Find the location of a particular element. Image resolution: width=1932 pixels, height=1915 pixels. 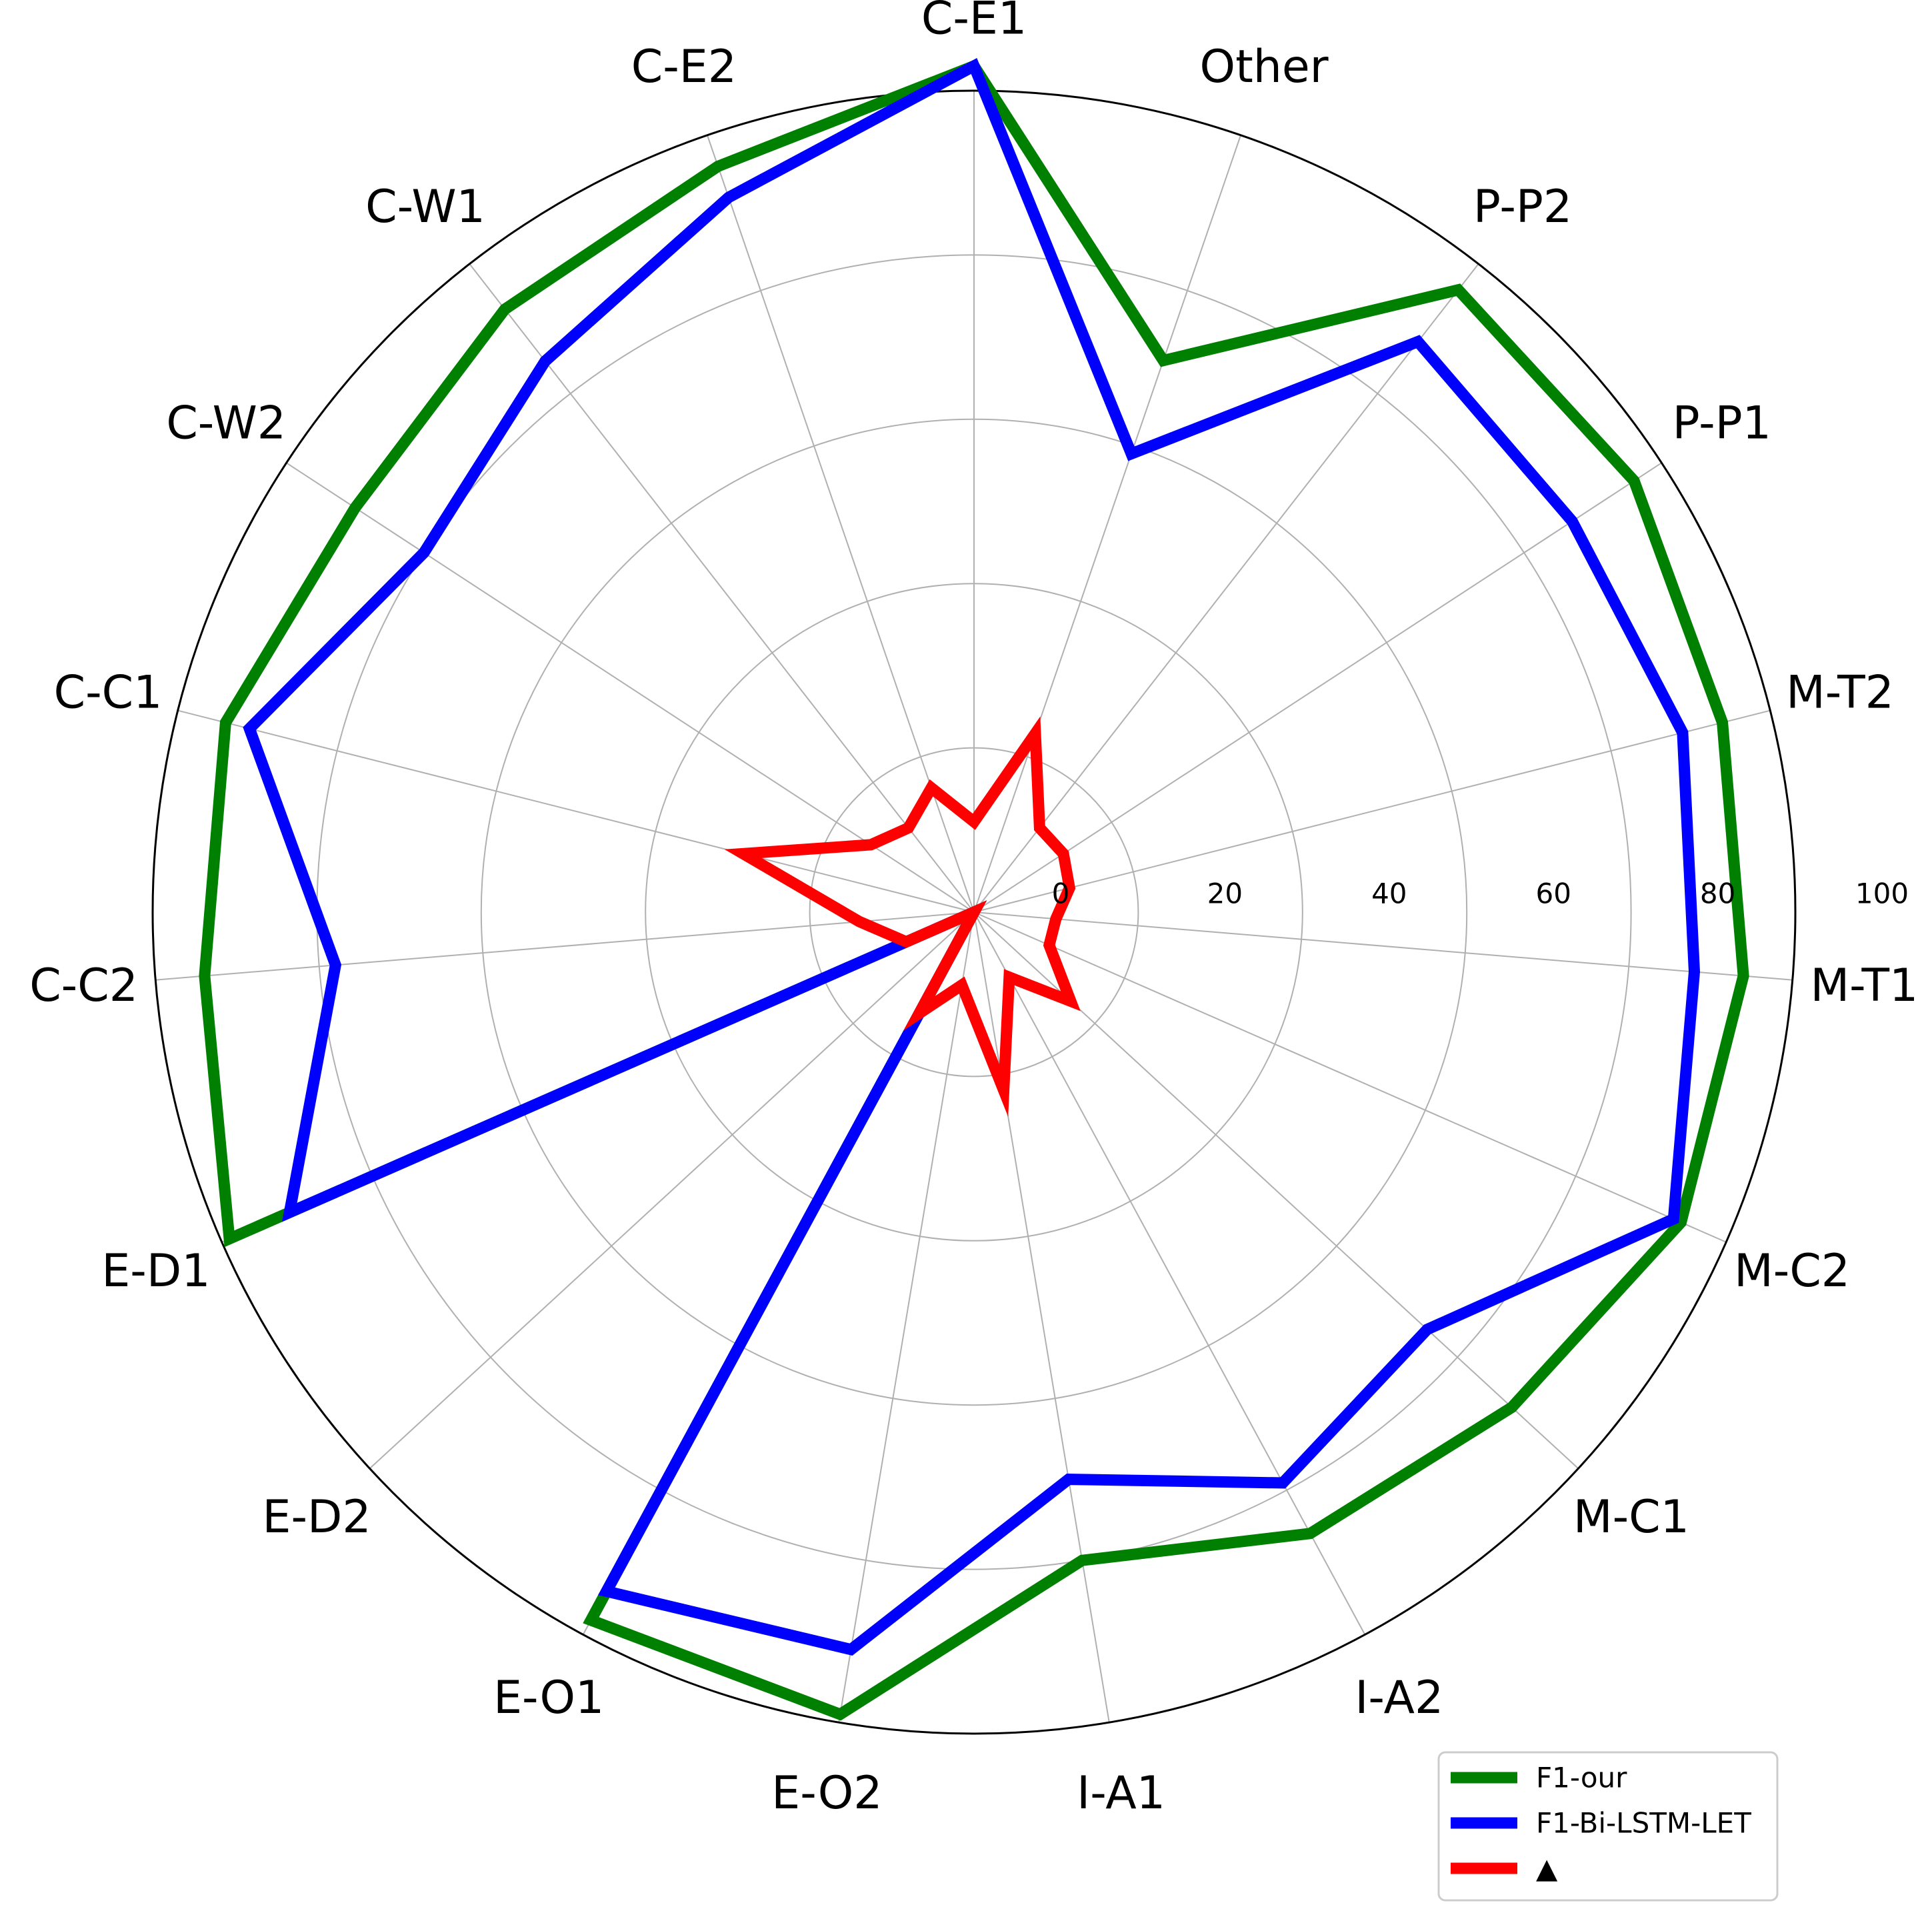

spoke-P-P2 is located at coordinates (1226, 588).